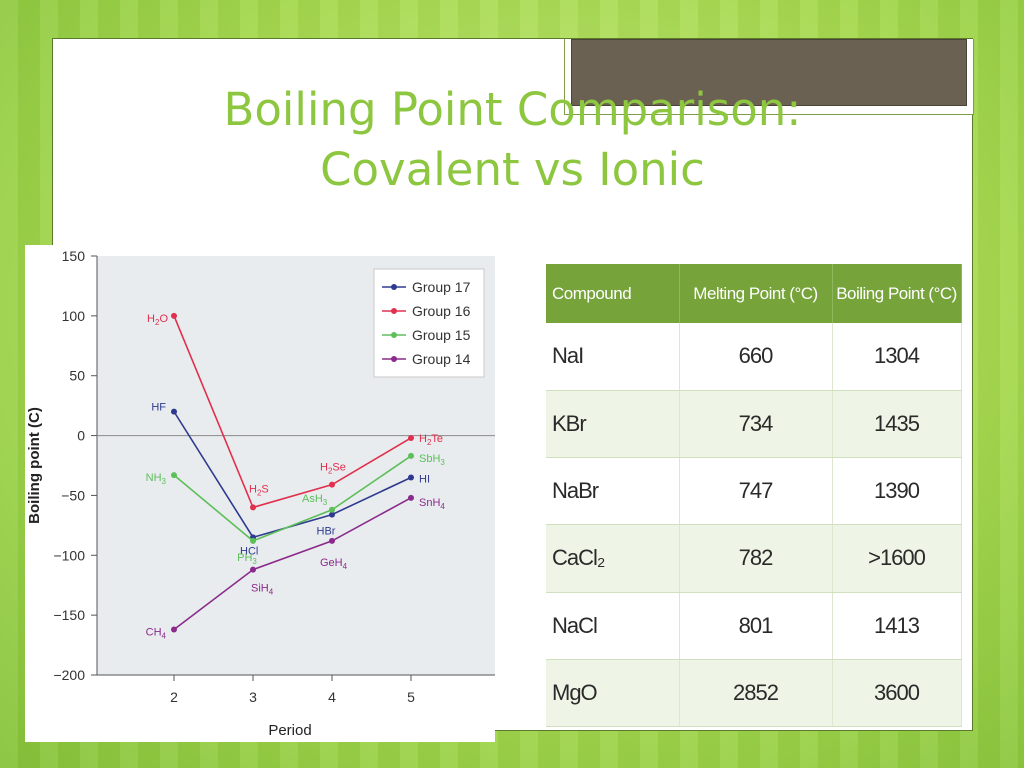  Describe the element at coordinates (289, 730) in the screenshot. I see `x-axis-label: Period` at that location.